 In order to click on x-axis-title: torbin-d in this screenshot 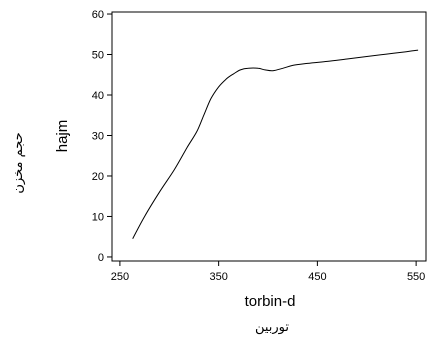, I will do `click(270, 301)`.